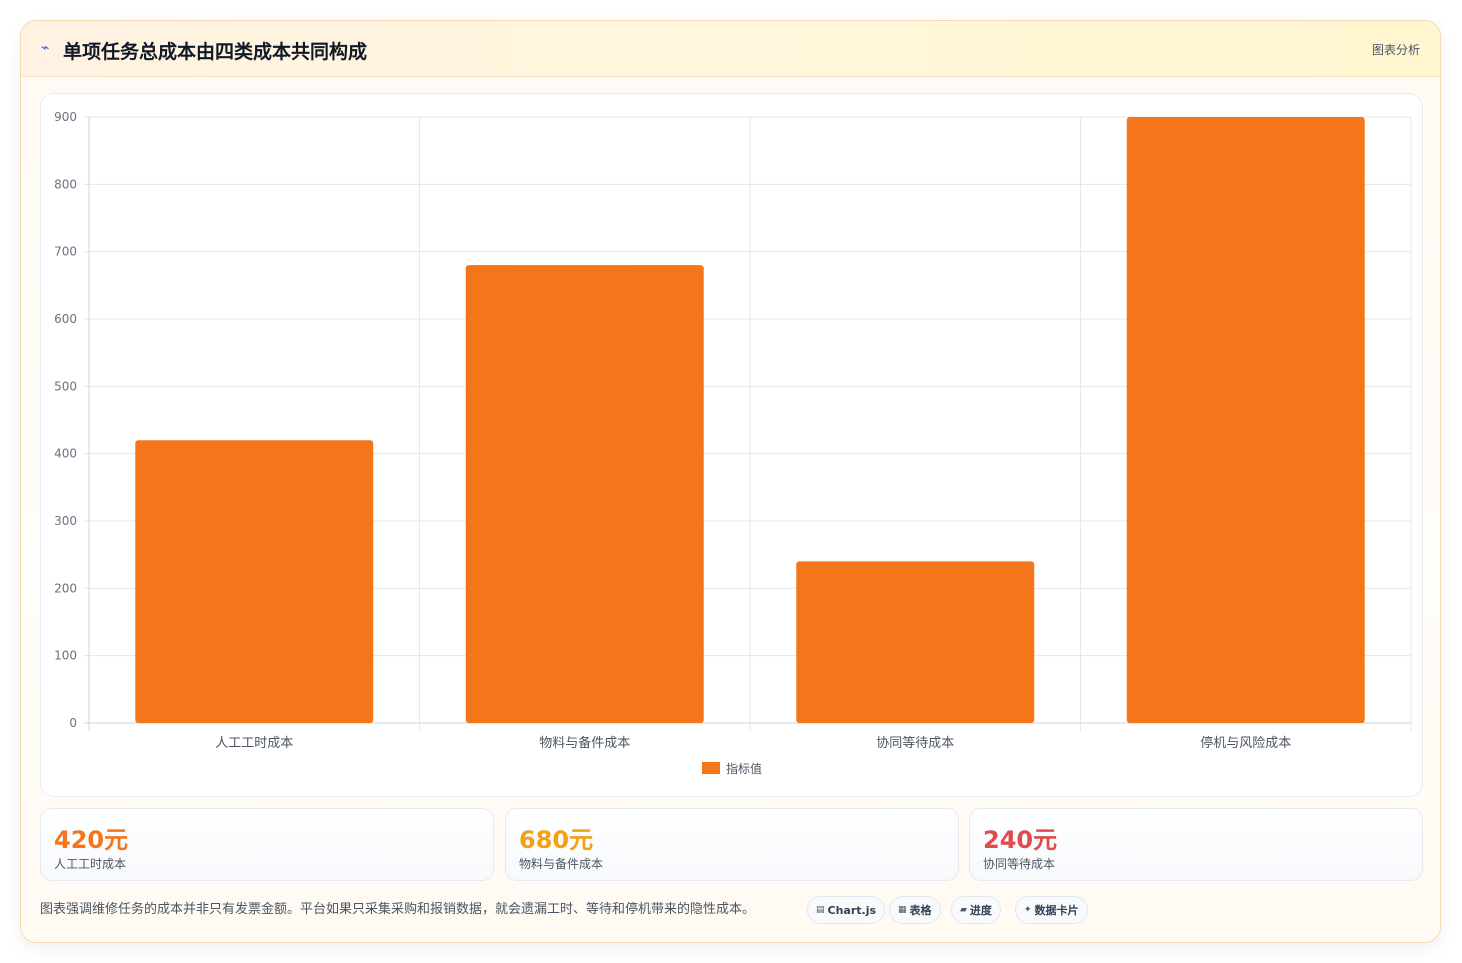 The image size is (1462, 963). I want to click on stat-value: 240元, so click(1020, 840).